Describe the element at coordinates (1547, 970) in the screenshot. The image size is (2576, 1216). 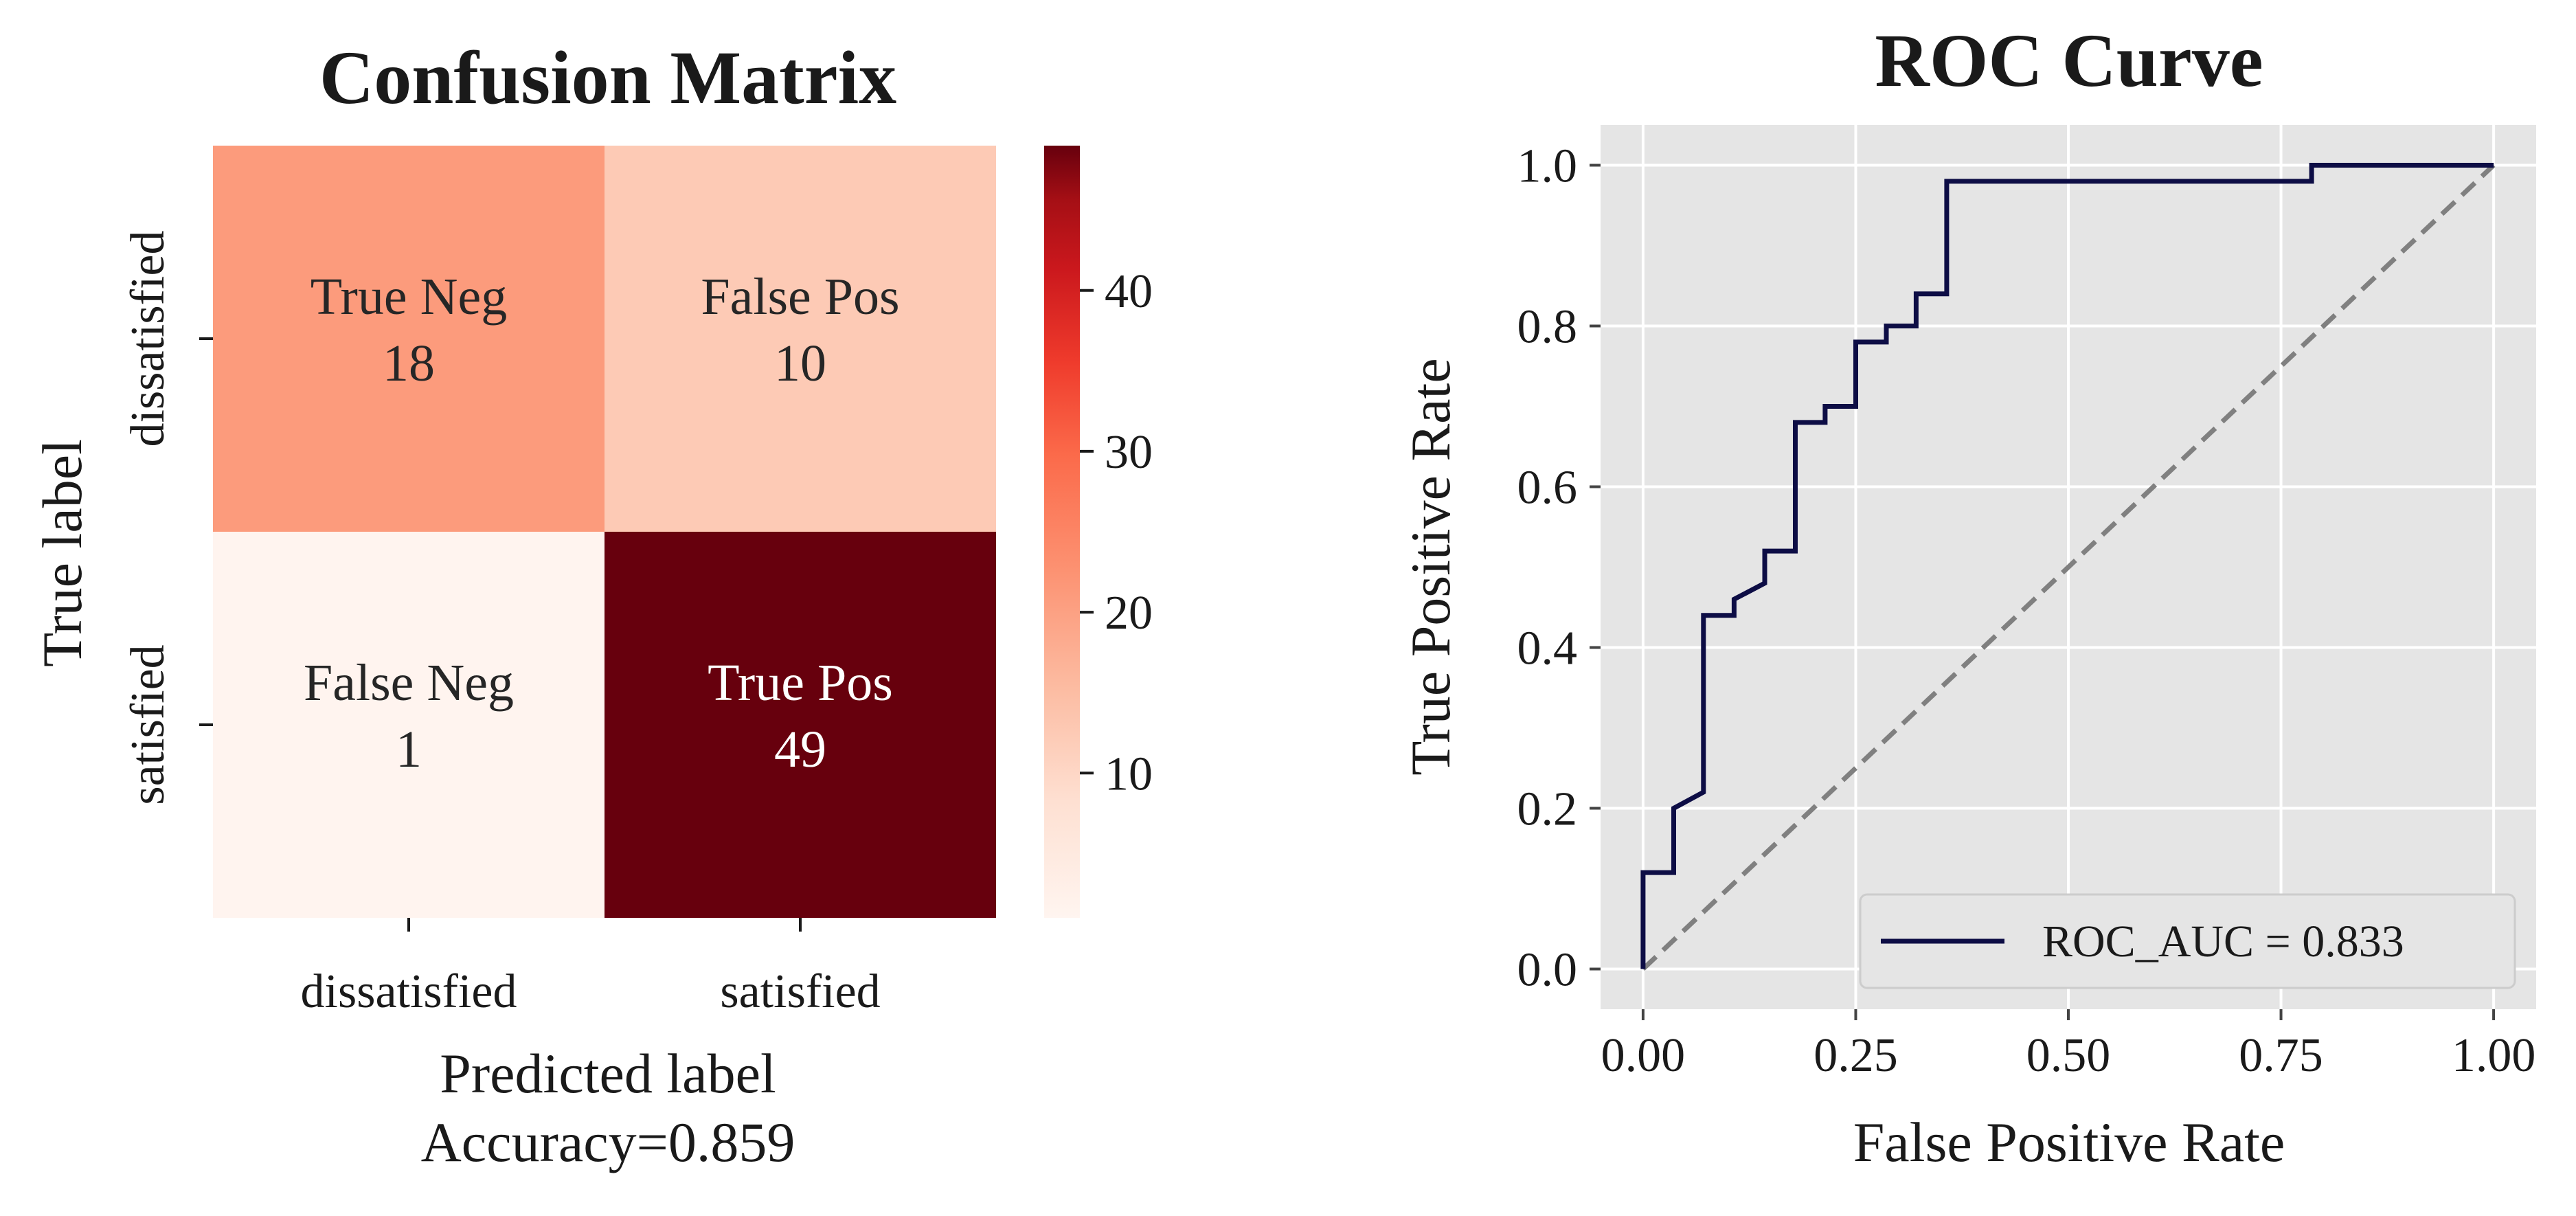
I see `roc-y-tick-label: 0.0` at that location.